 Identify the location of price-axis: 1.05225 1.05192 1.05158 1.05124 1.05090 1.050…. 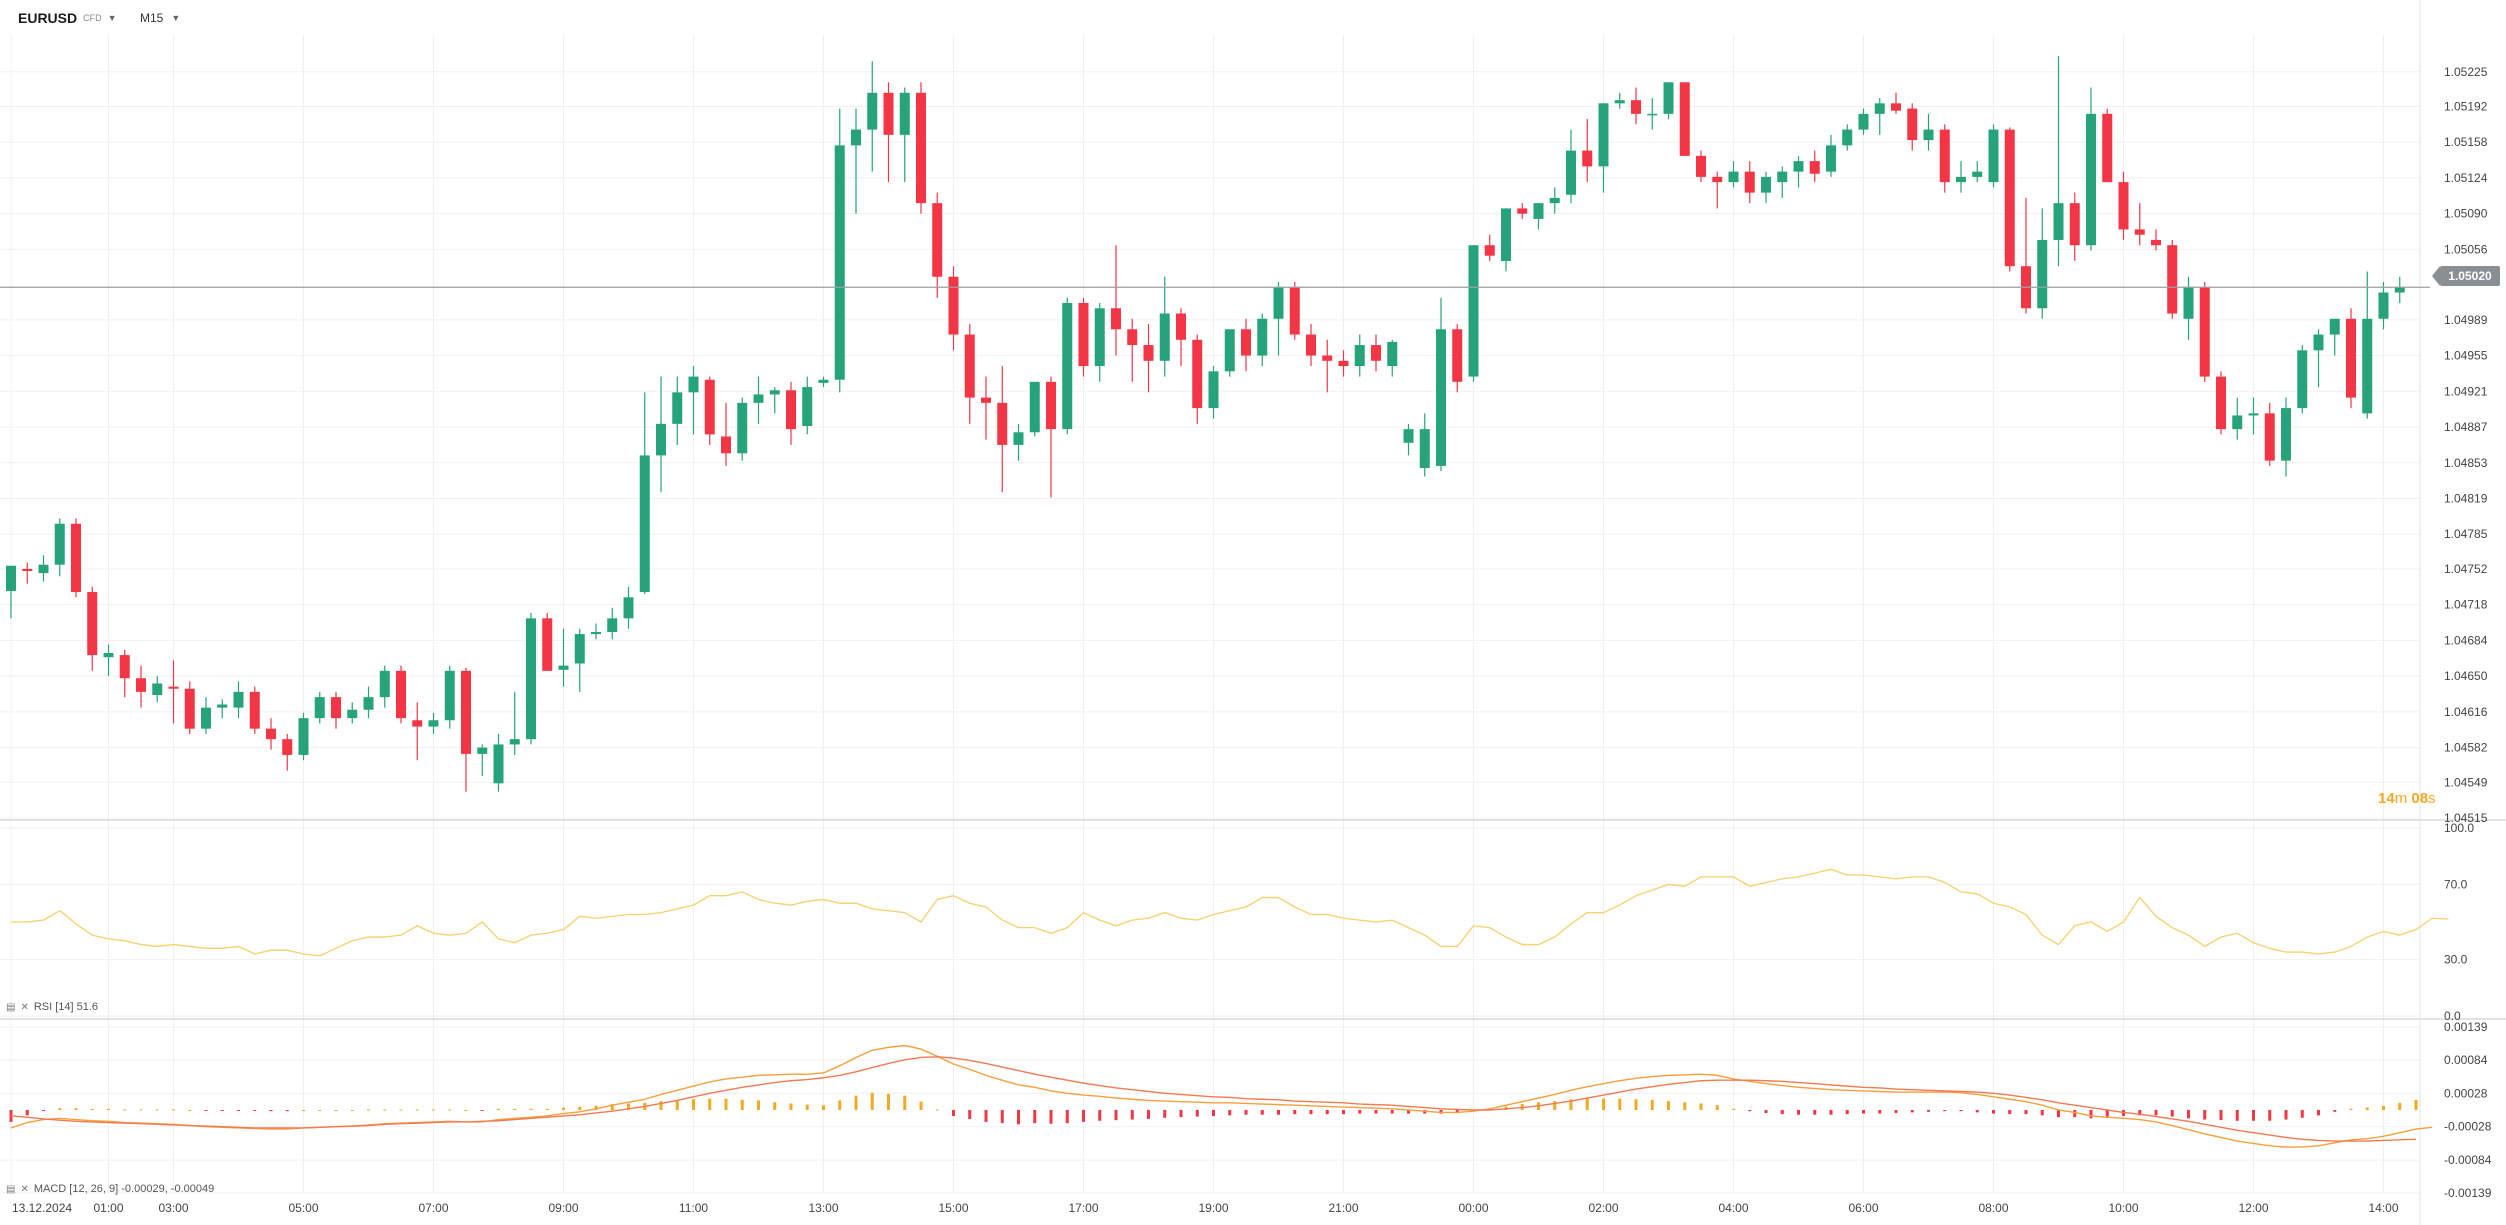
(2466, 445).